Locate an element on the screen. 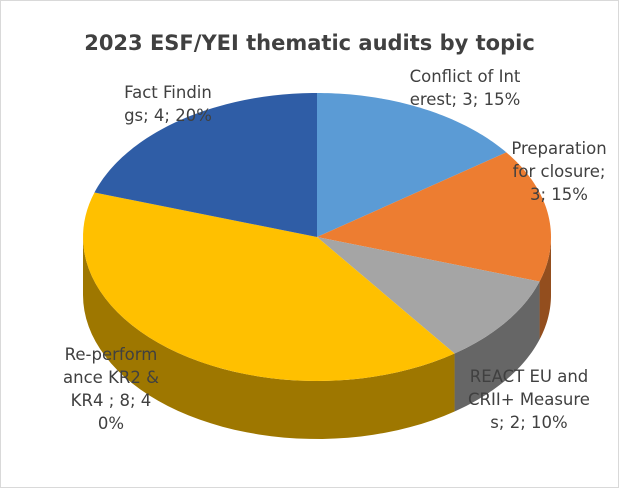 The image size is (619, 488). chart-title: 2023 ESF/YEI thematic audits by topic is located at coordinates (309, 43).